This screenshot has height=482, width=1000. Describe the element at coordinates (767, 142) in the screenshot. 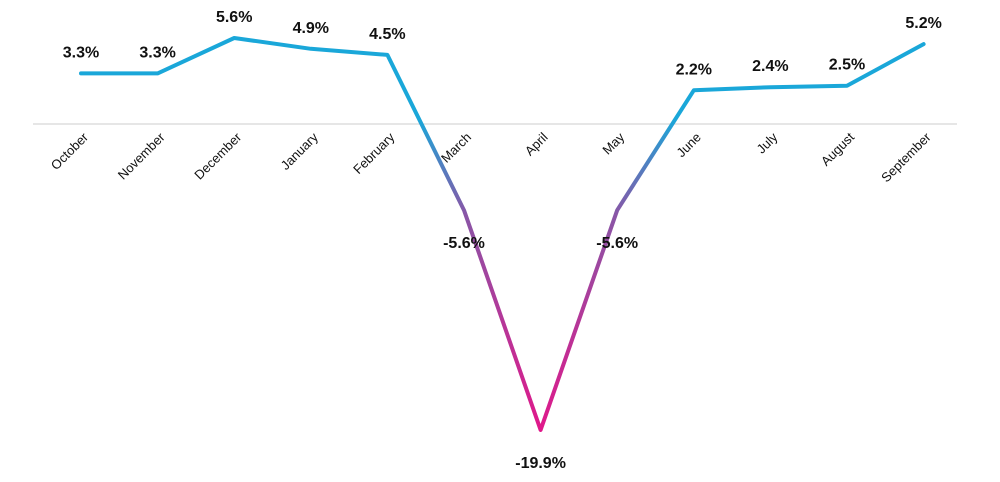

I see `category-label-july: July` at that location.